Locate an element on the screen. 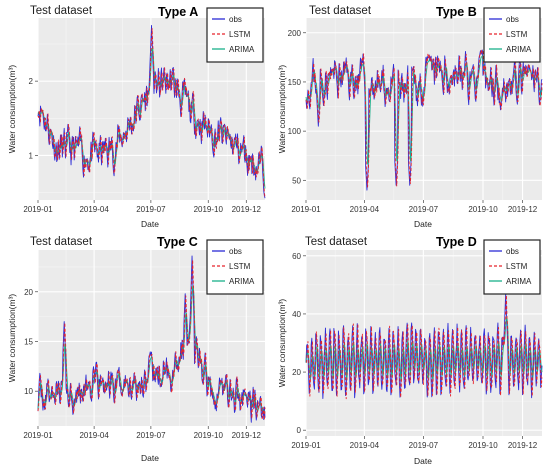 The height and width of the screenshot is (467, 550). series-line-arima is located at coordinates (151, 118).